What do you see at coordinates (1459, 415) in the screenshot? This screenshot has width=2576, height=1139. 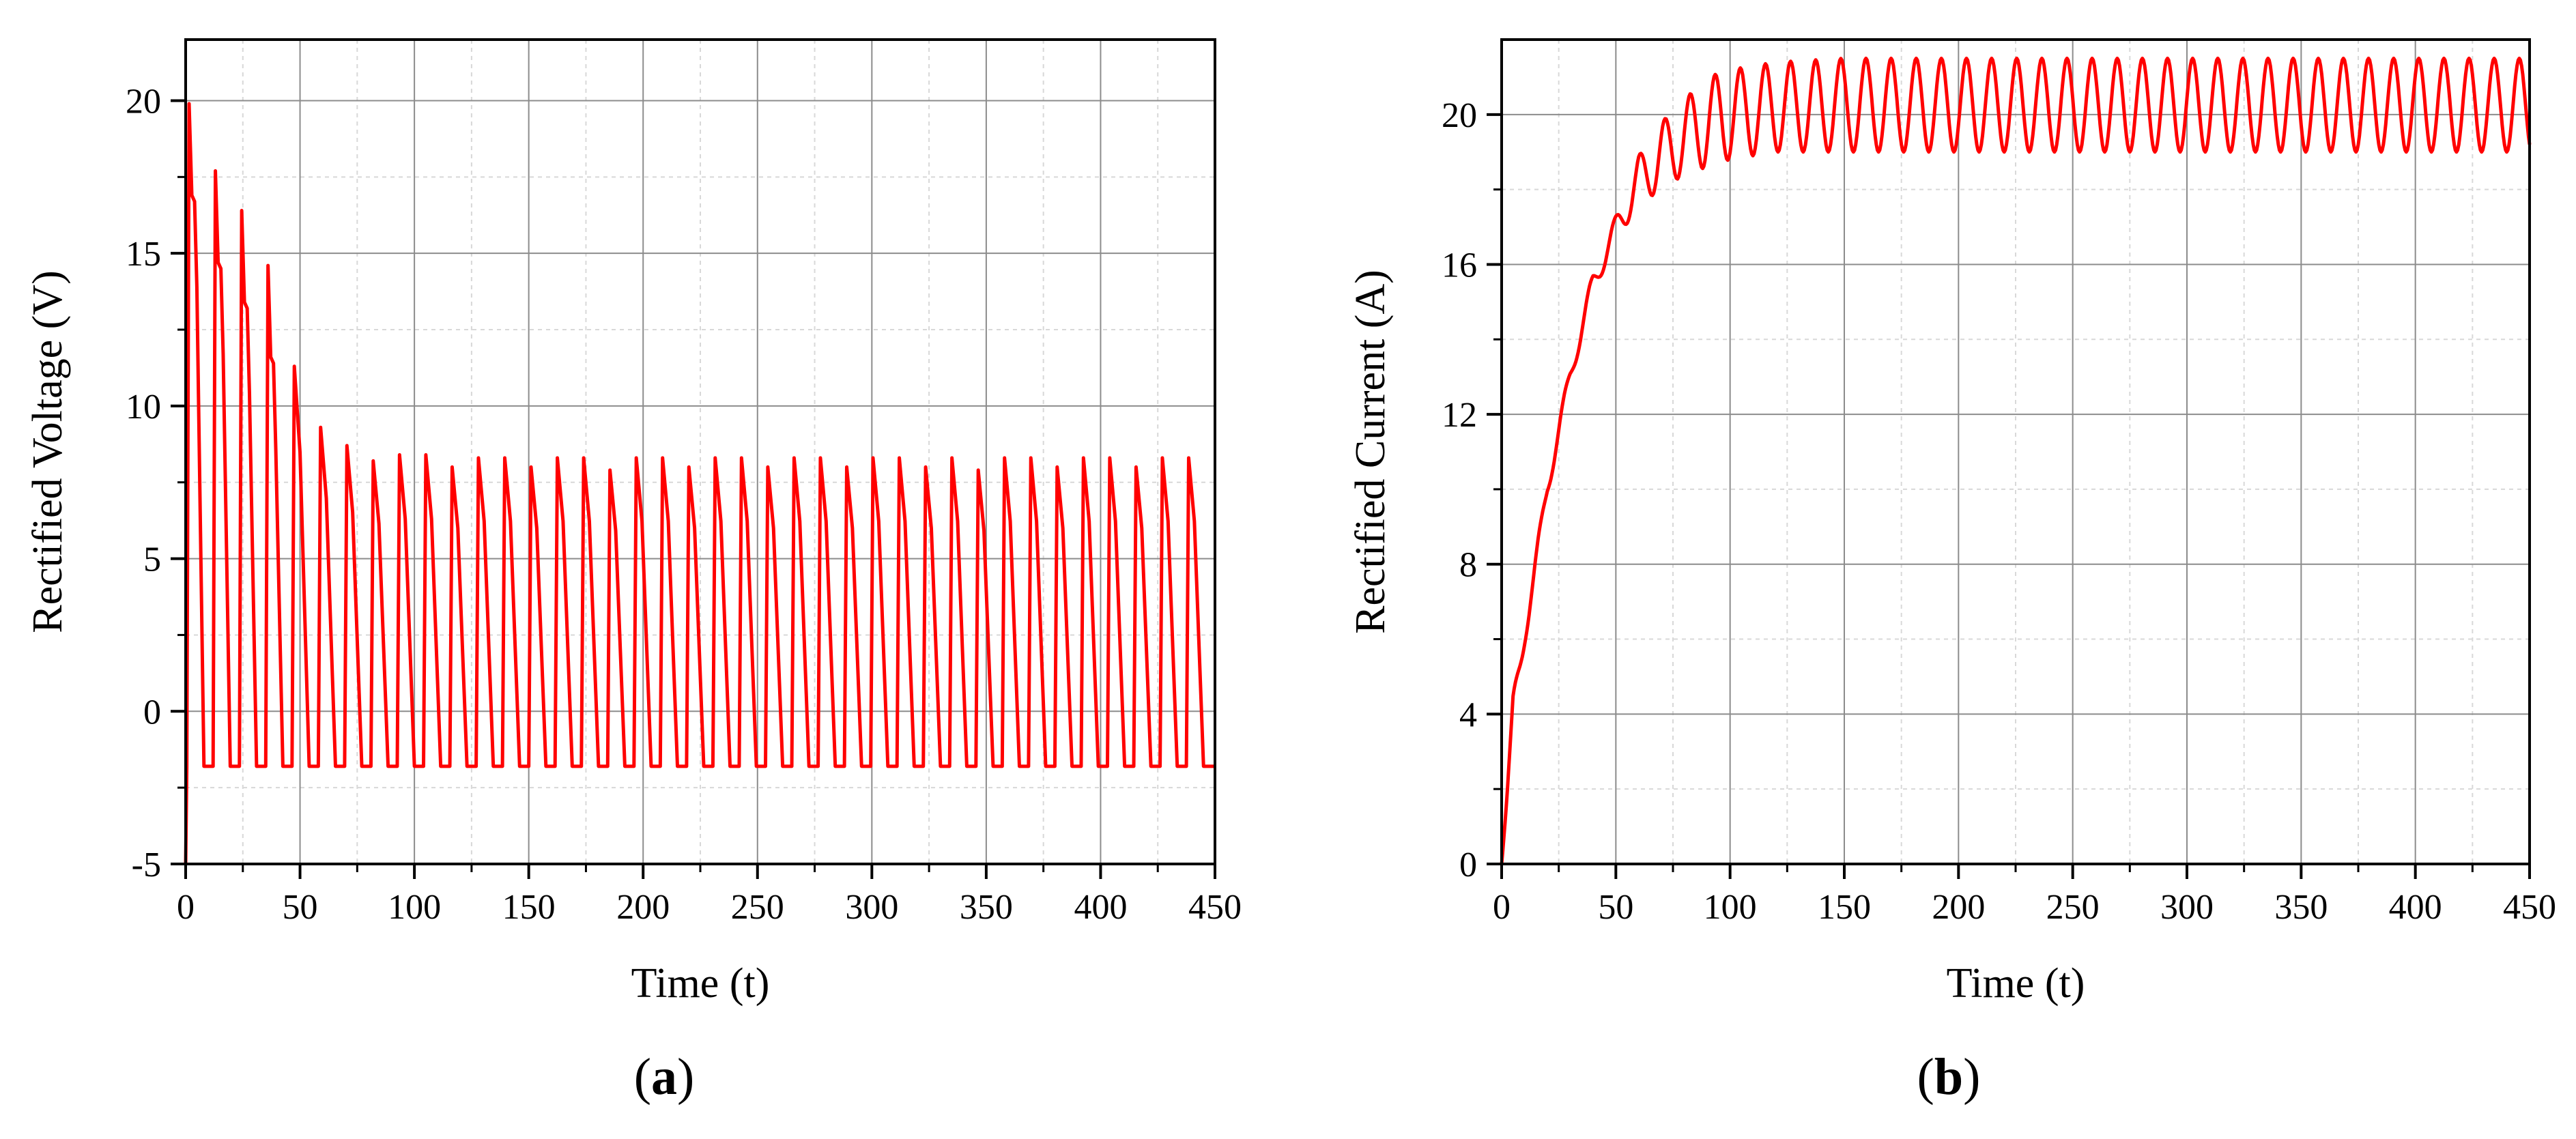 I see `y-tick-label: 12` at bounding box center [1459, 415].